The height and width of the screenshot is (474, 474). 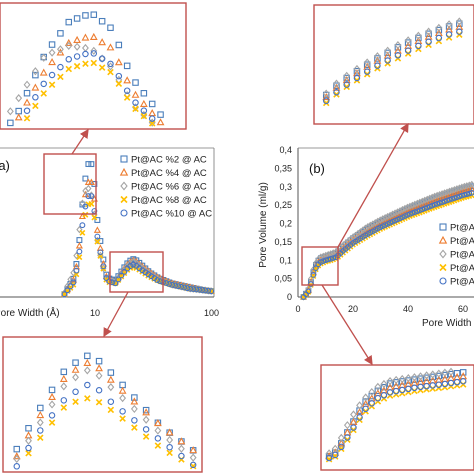 What do you see at coordinates (289, 297) in the screenshot?
I see `panel-b-ytick: 0` at bounding box center [289, 297].